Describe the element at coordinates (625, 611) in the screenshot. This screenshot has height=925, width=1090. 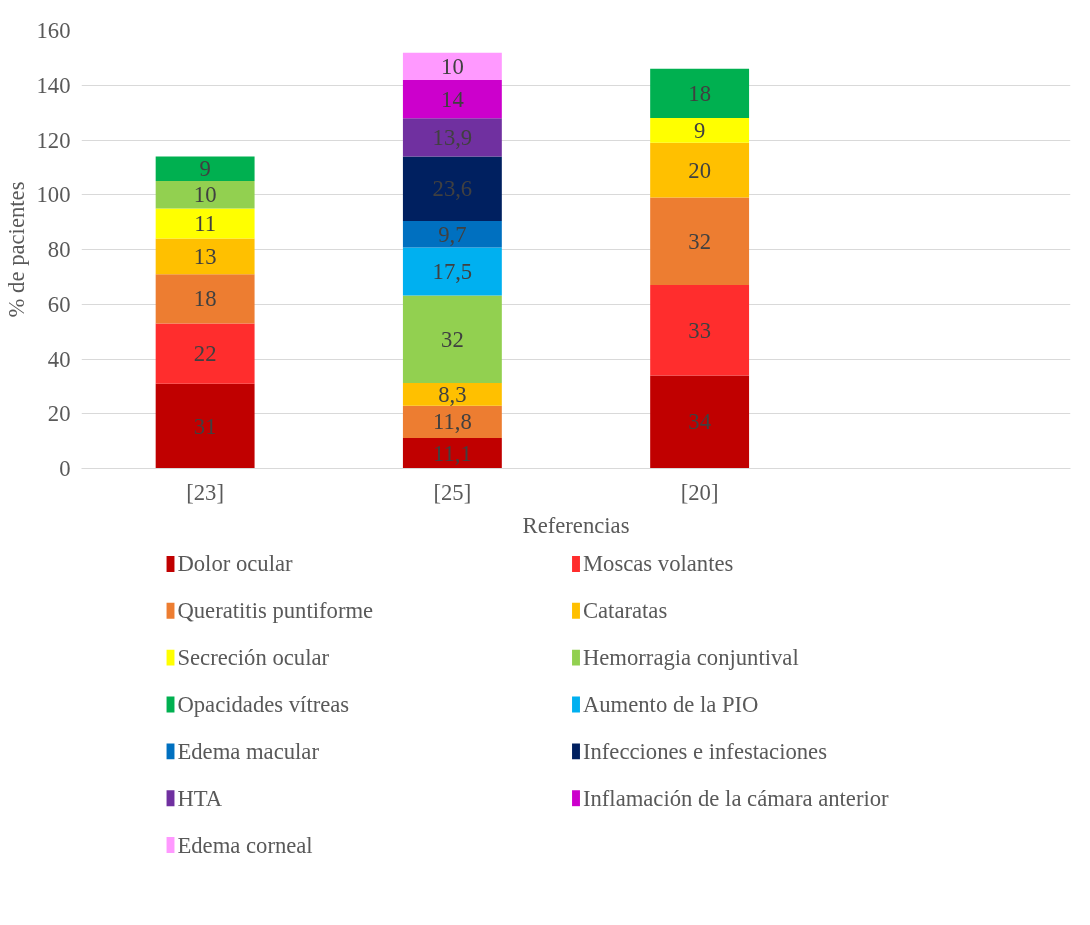
I see `legend-label: Cataratas` at that location.